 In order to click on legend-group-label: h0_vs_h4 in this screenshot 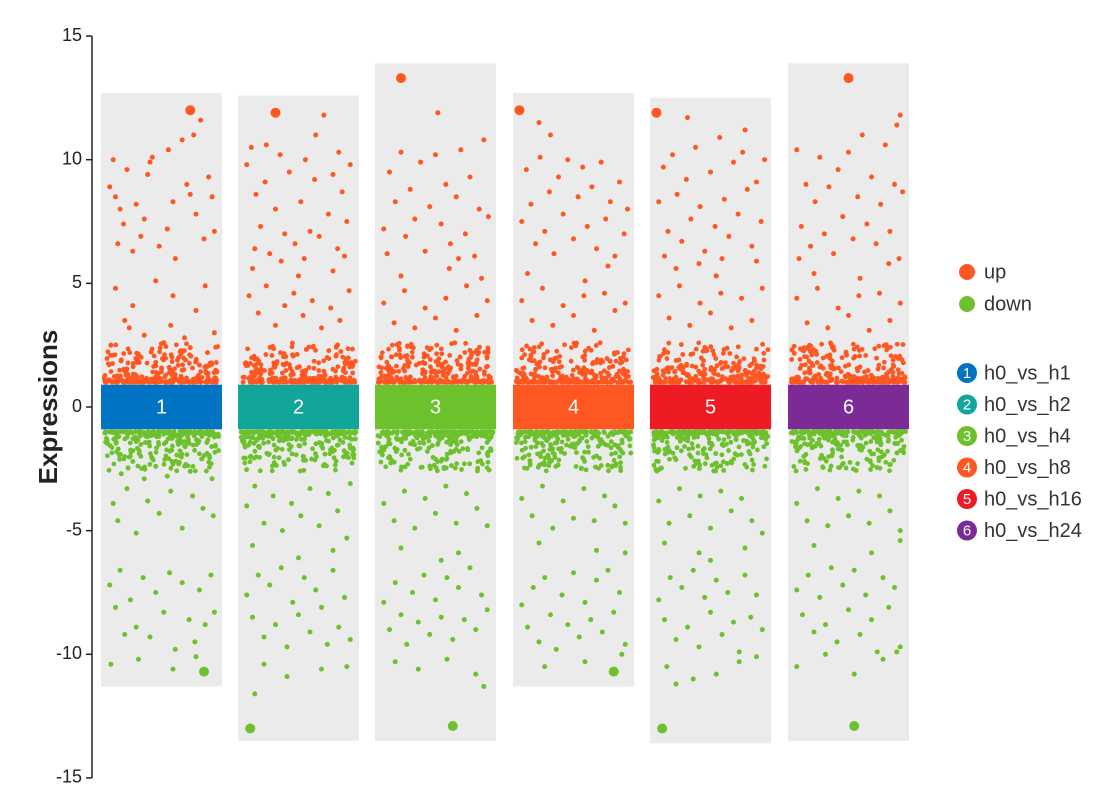, I will do `click(1027, 436)`.